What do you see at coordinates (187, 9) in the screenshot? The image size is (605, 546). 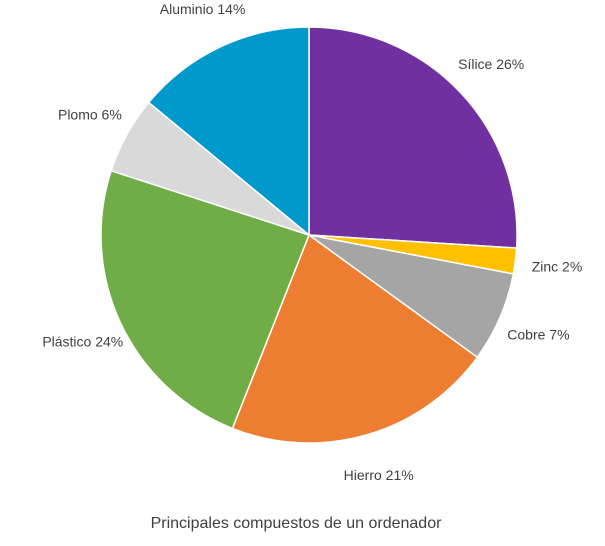 I see `slice-name: Aluminio` at bounding box center [187, 9].